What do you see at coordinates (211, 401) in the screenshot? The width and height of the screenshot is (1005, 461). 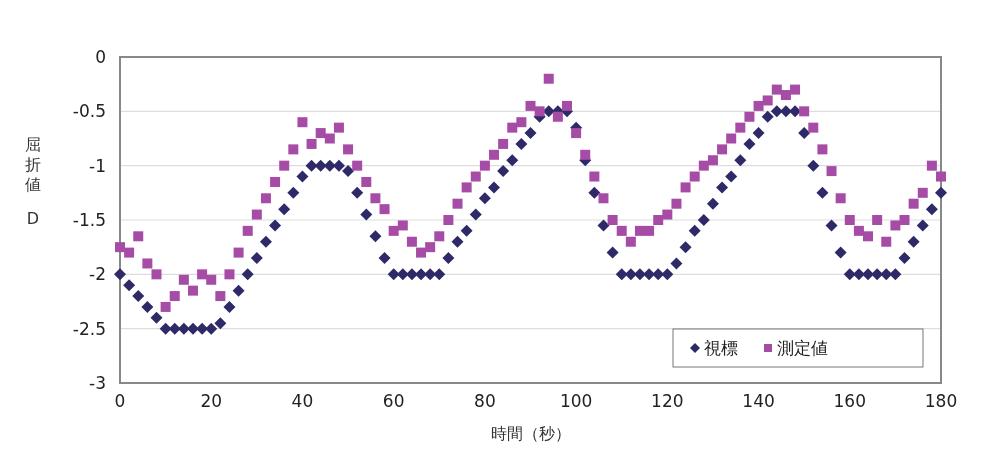 I see `x-tick-label: 20` at bounding box center [211, 401].